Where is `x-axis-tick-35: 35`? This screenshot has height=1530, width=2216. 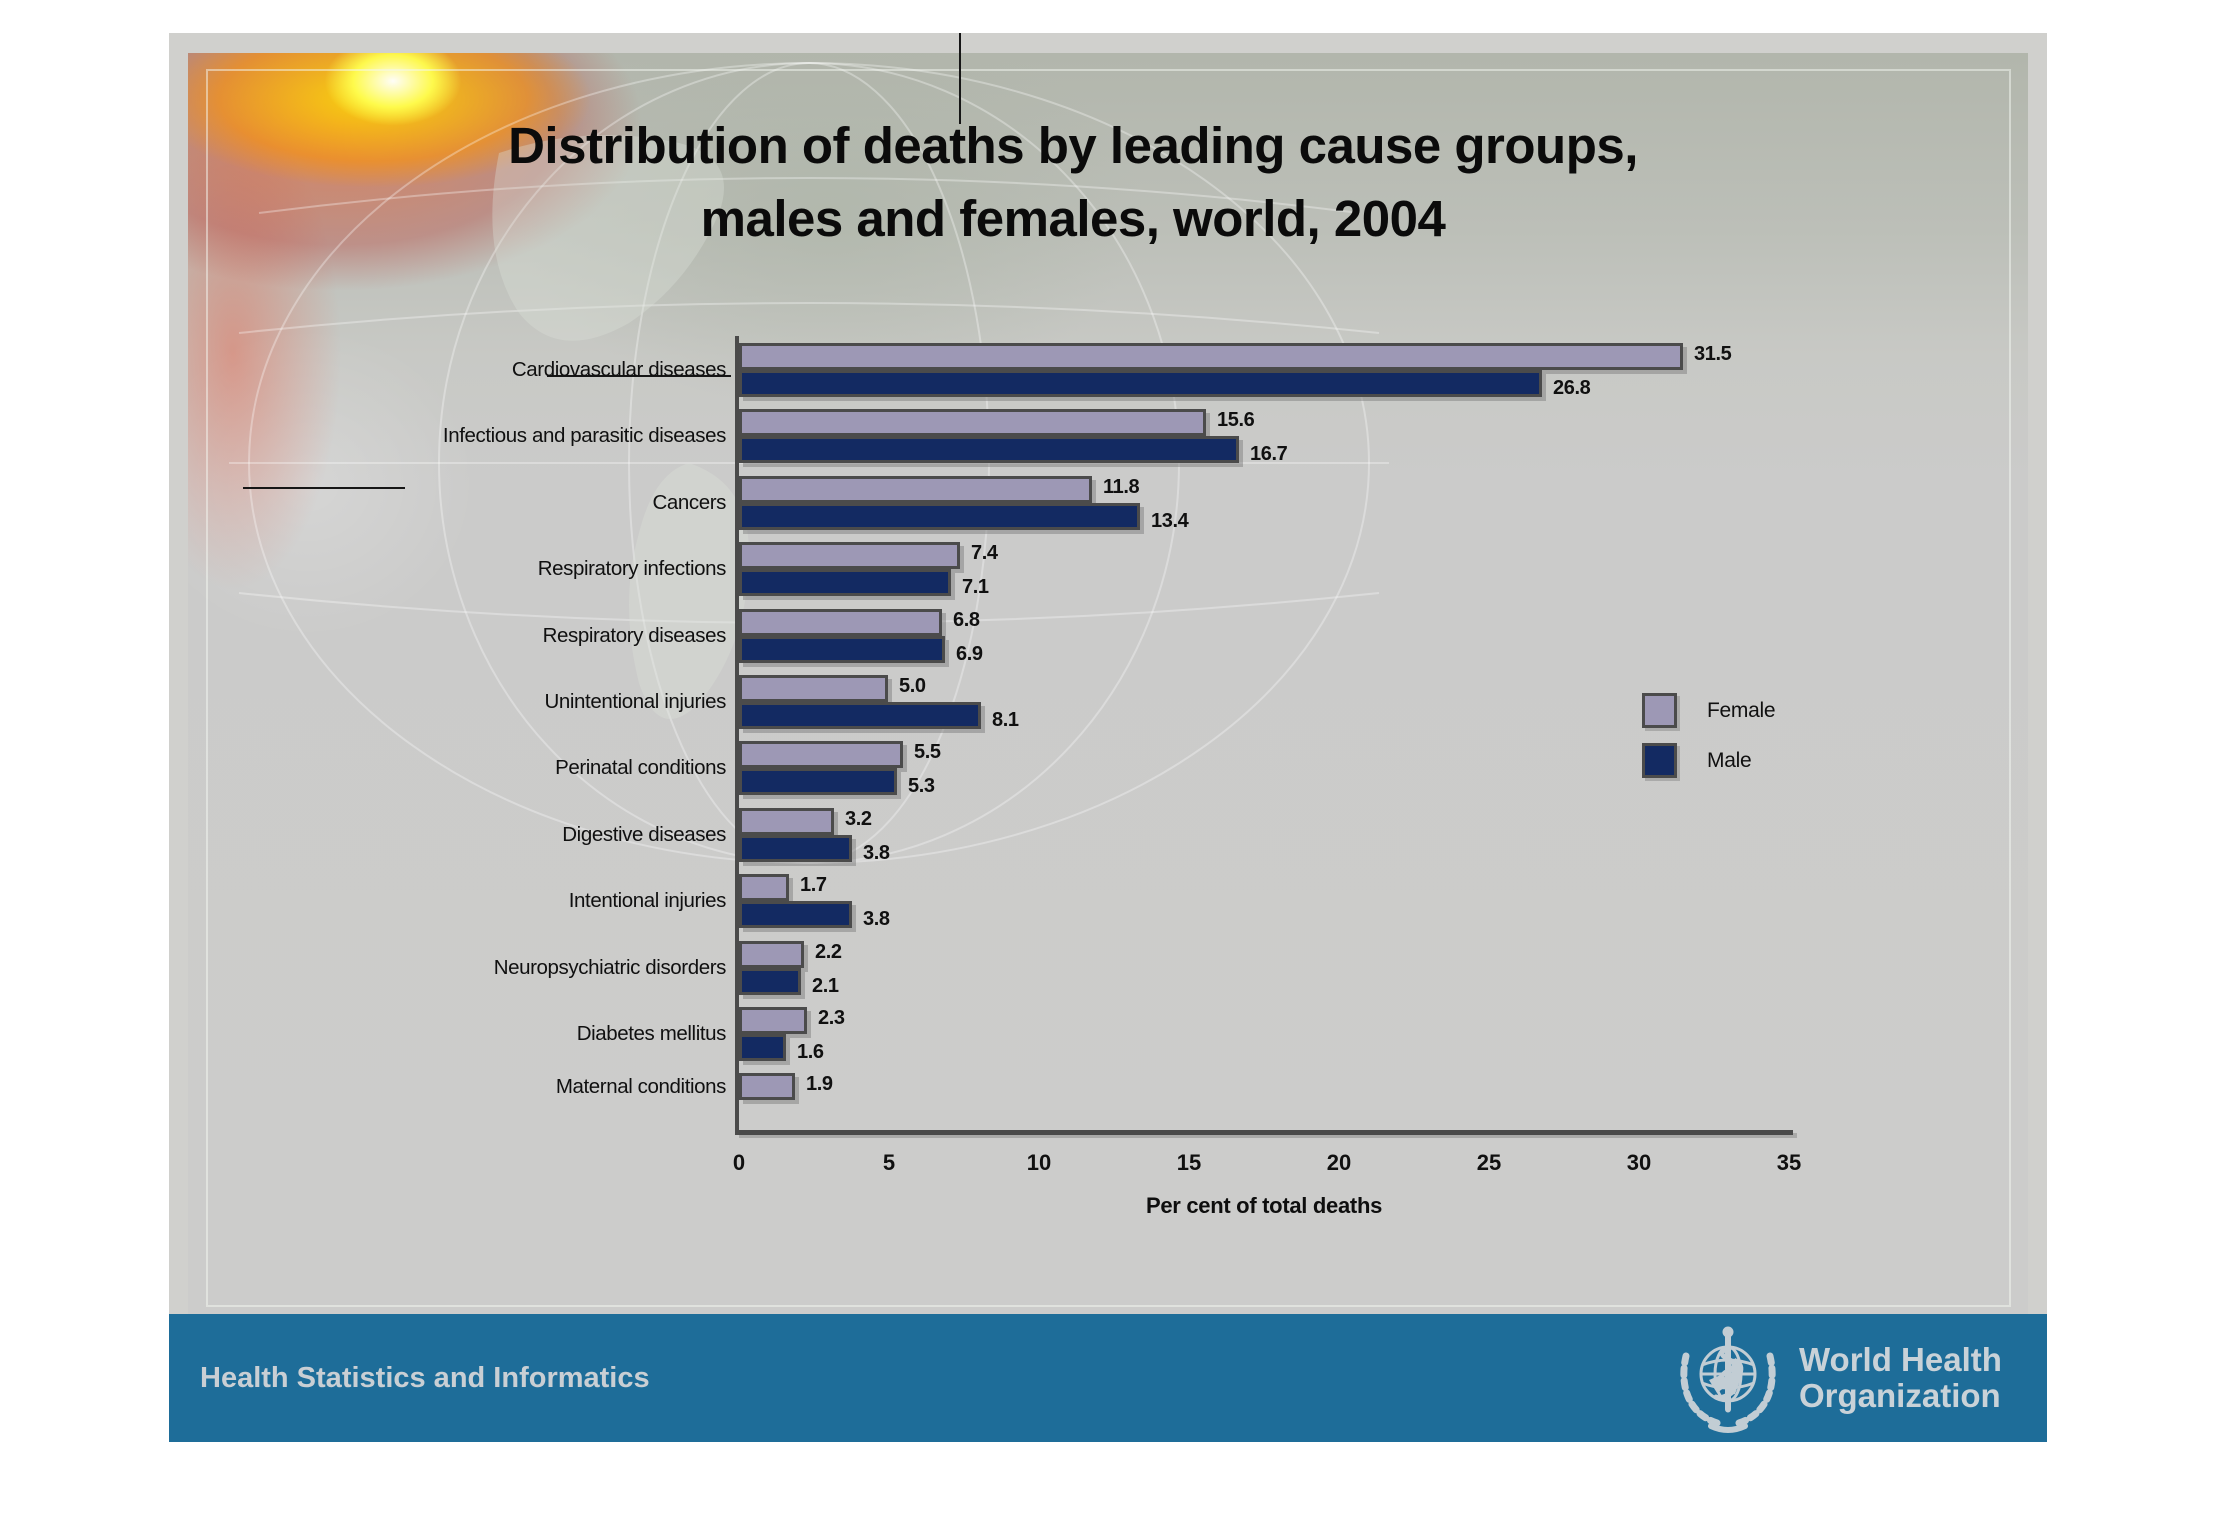 x-axis-tick-35: 35 is located at coordinates (1789, 1162).